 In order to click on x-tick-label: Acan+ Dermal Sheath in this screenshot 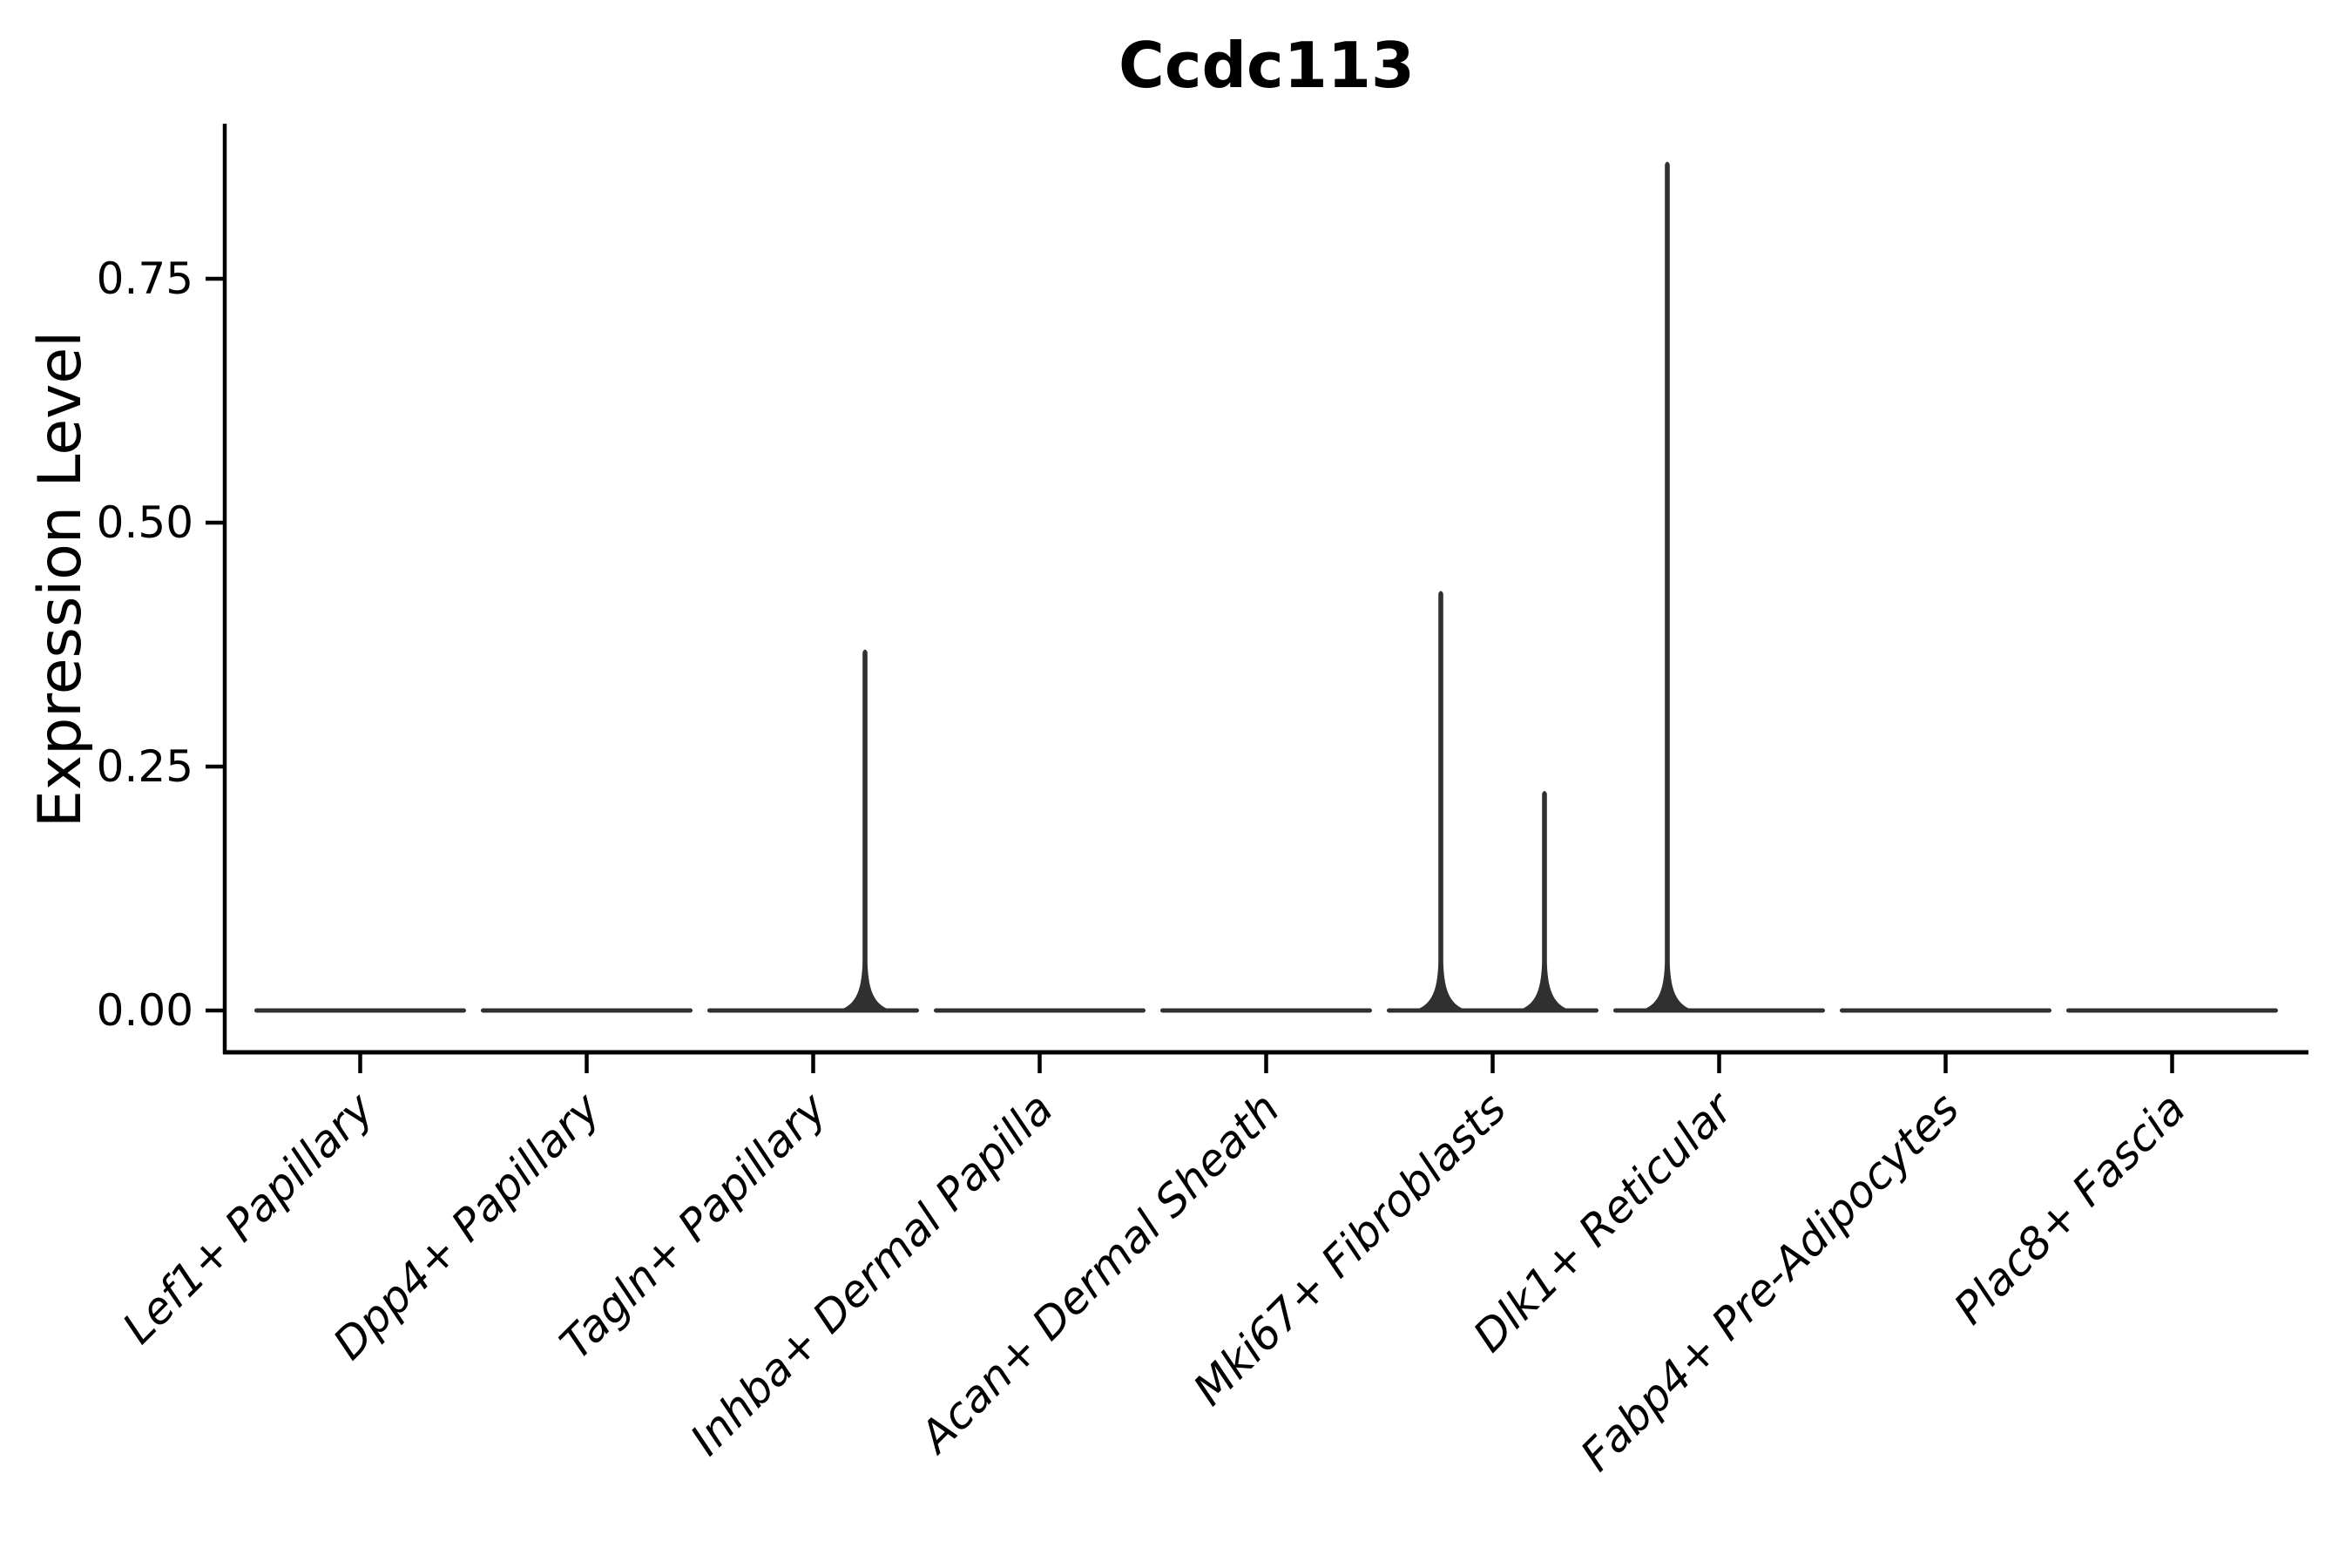, I will do `click(1099, 1273)`.